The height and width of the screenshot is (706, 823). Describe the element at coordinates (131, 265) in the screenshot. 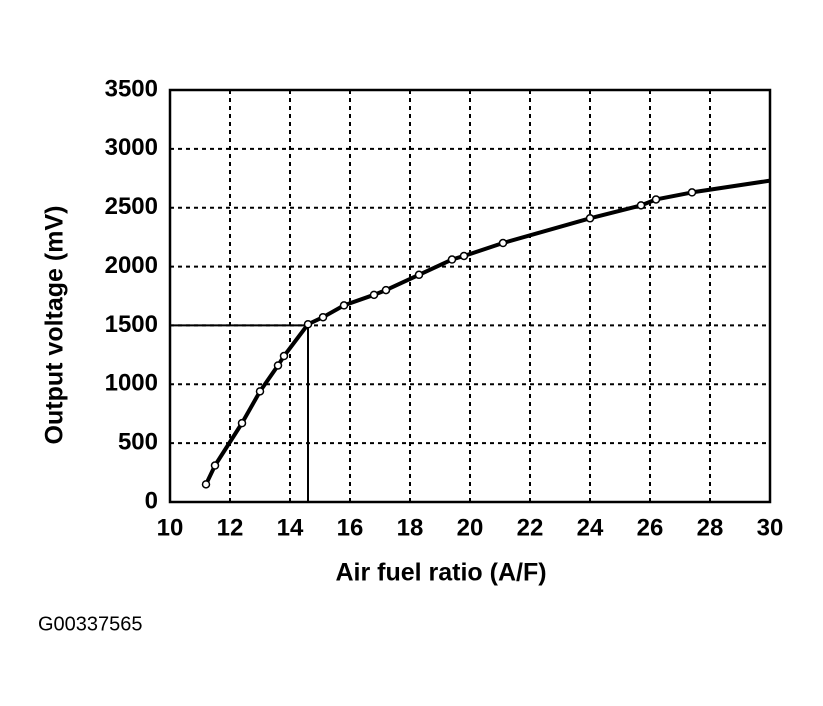

I see `y-tick-label: 2000` at that location.